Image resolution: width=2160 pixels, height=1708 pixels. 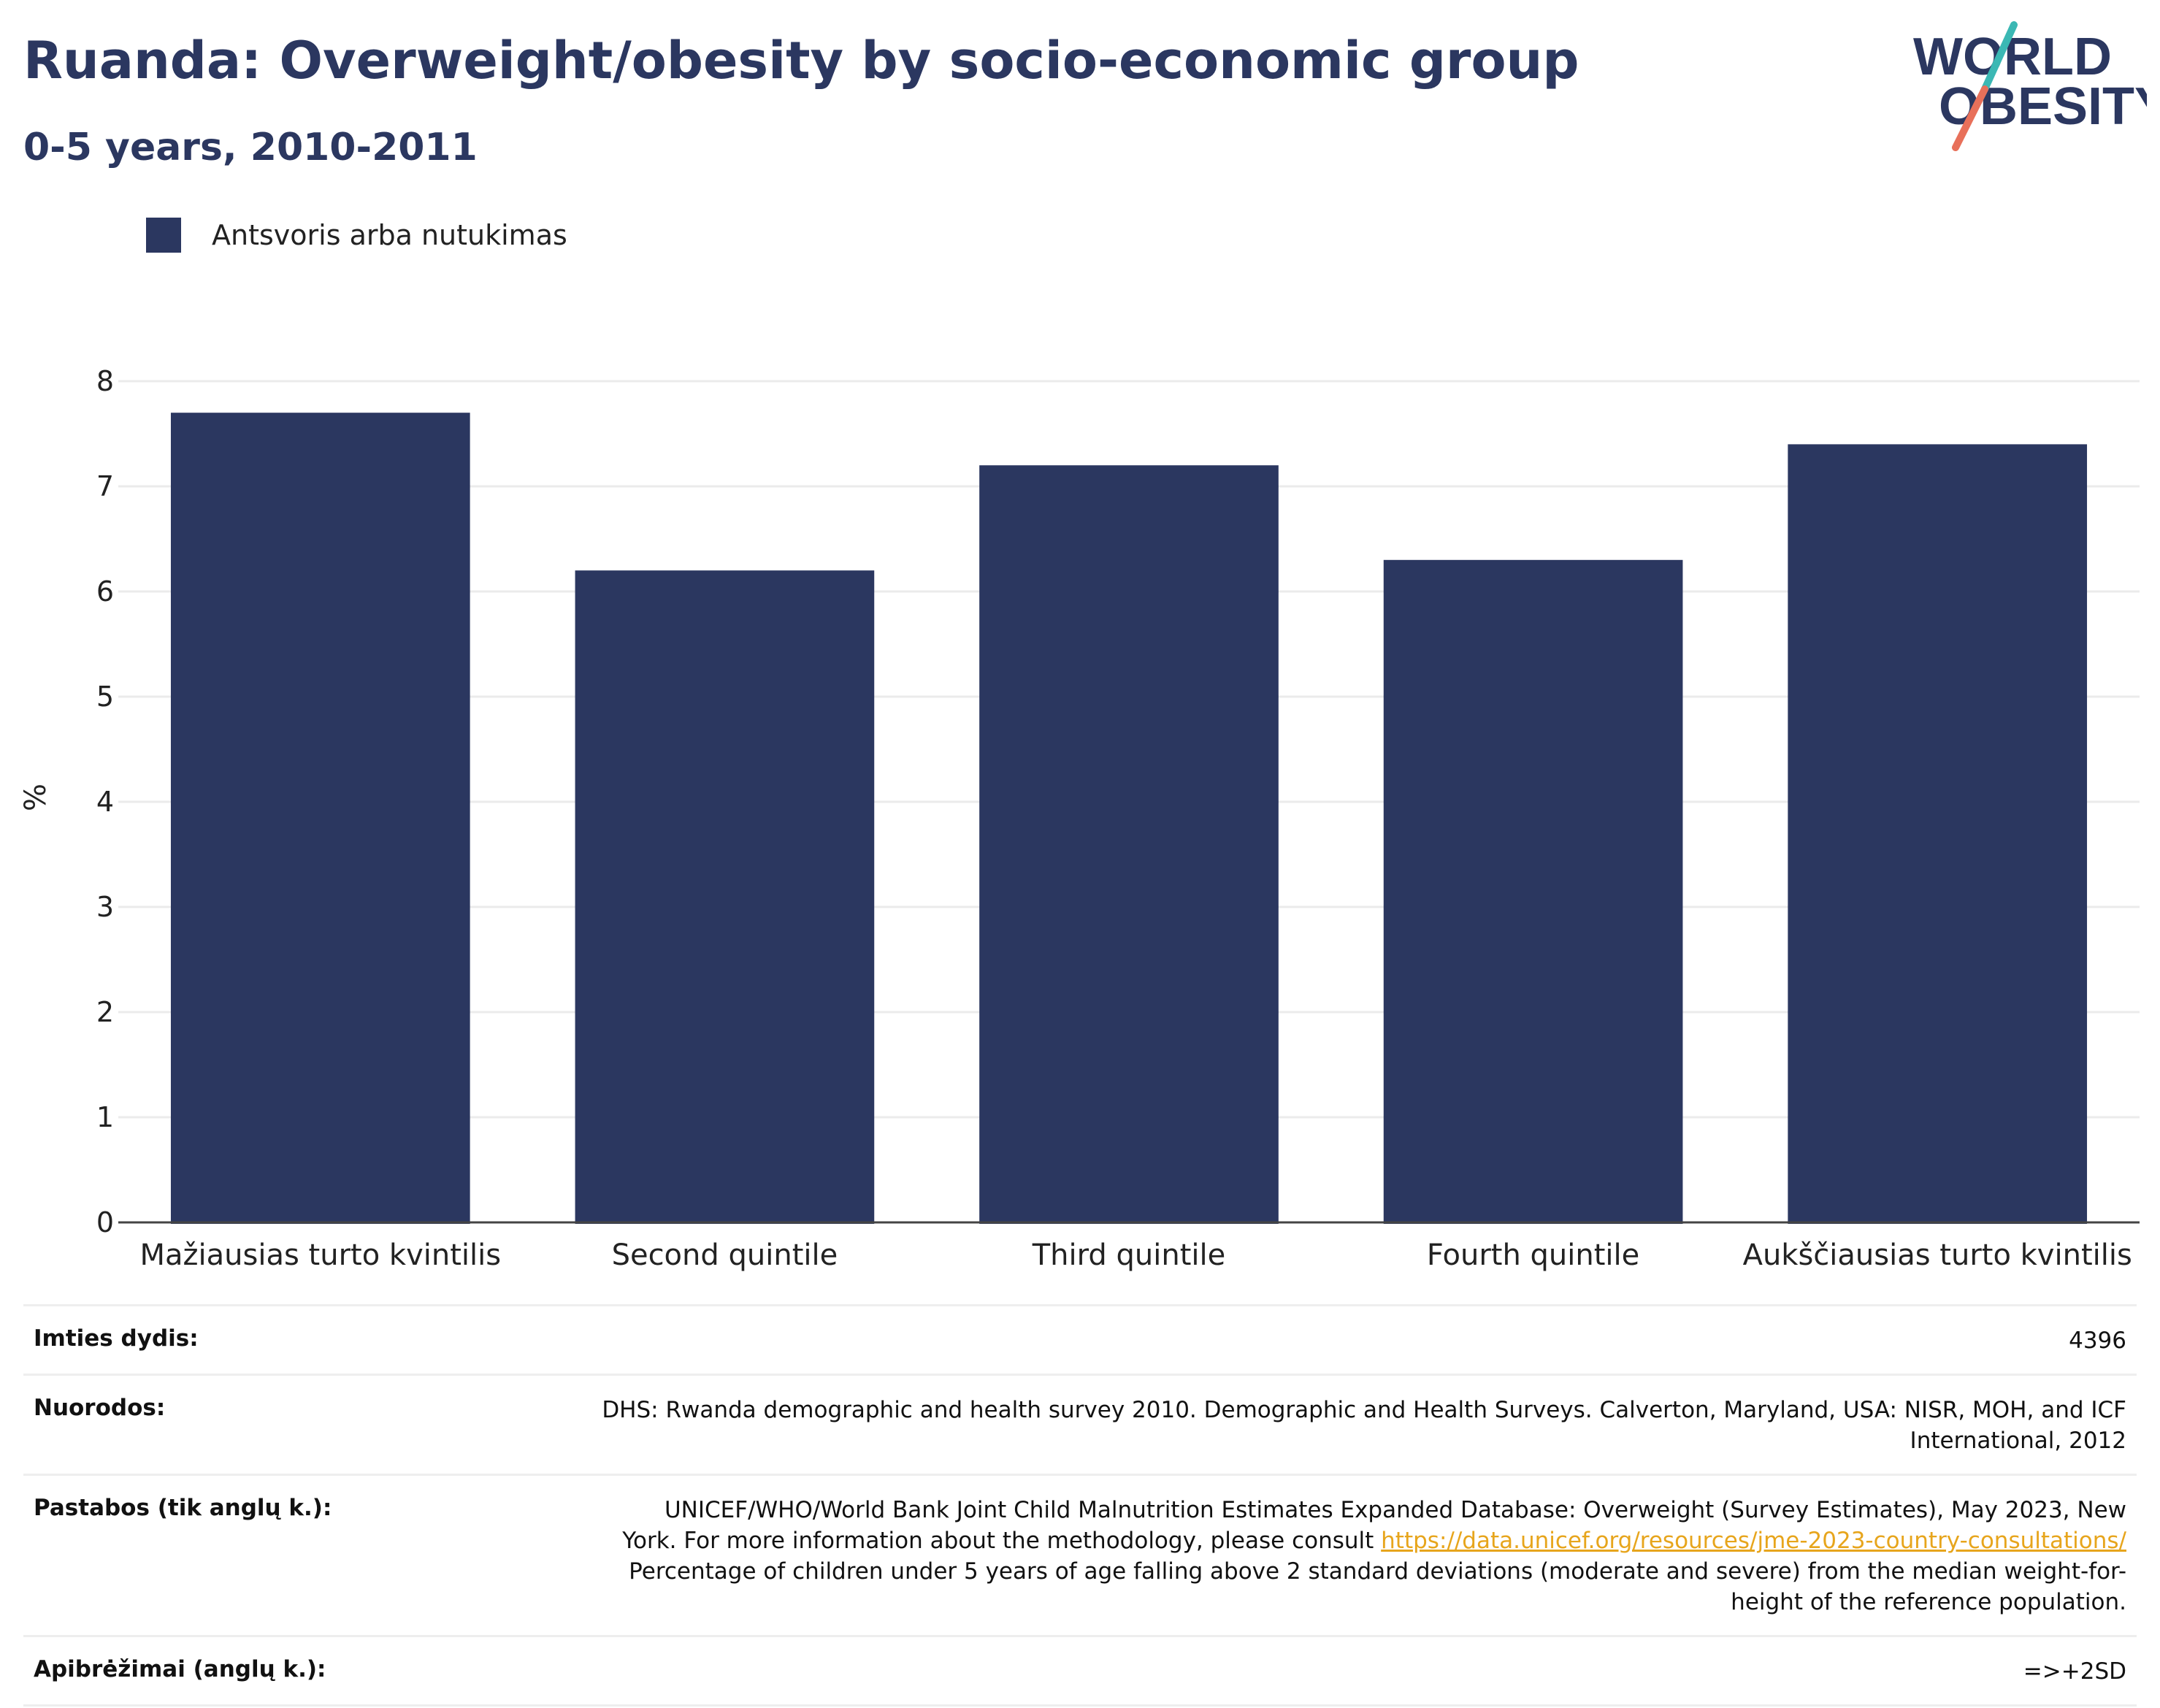 What do you see at coordinates (116, 1338) in the screenshot?
I see `sample-size-label: Imties dydis:` at bounding box center [116, 1338].